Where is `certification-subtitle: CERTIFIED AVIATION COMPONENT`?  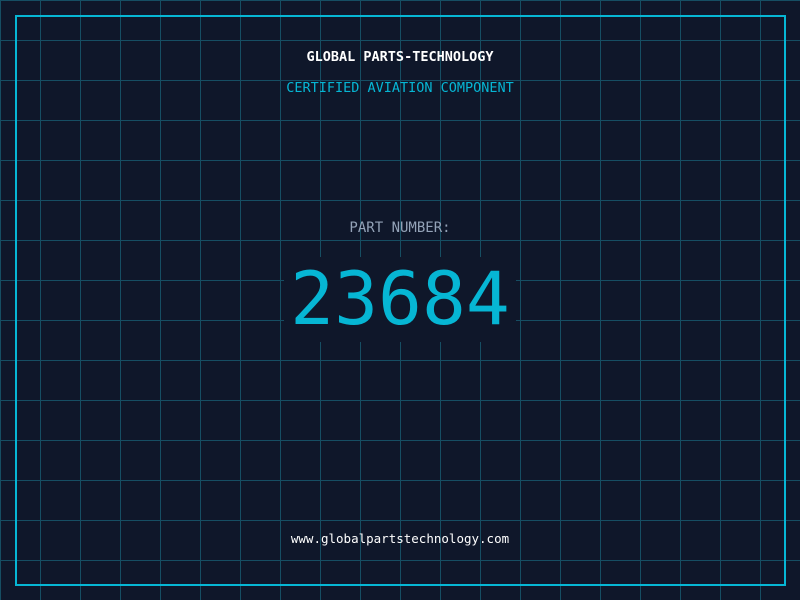
certification-subtitle: CERTIFIED AVIATION COMPONENT is located at coordinates (400, 88).